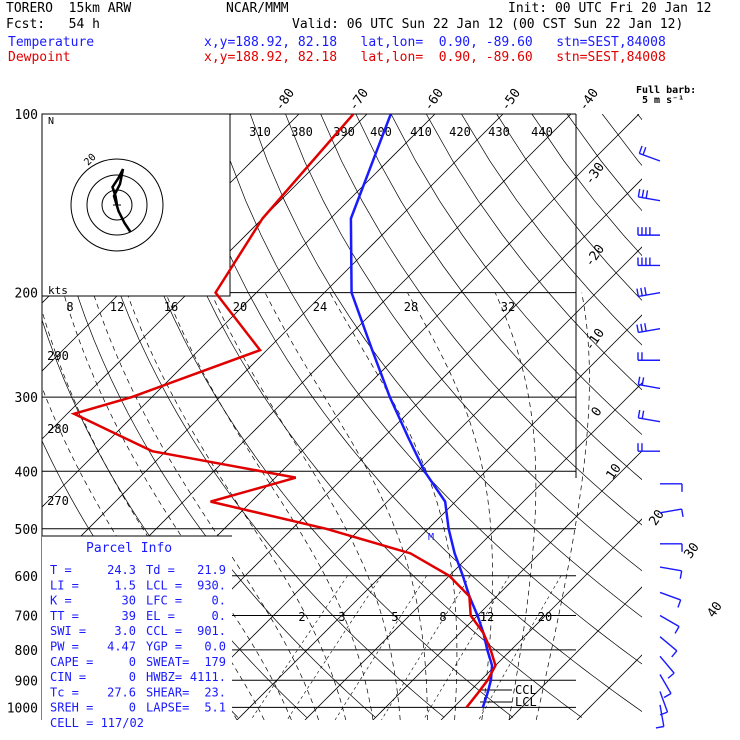 This screenshot has height=740, width=740. I want to click on parcel-field-name-2: CCL =, so click(164, 631).